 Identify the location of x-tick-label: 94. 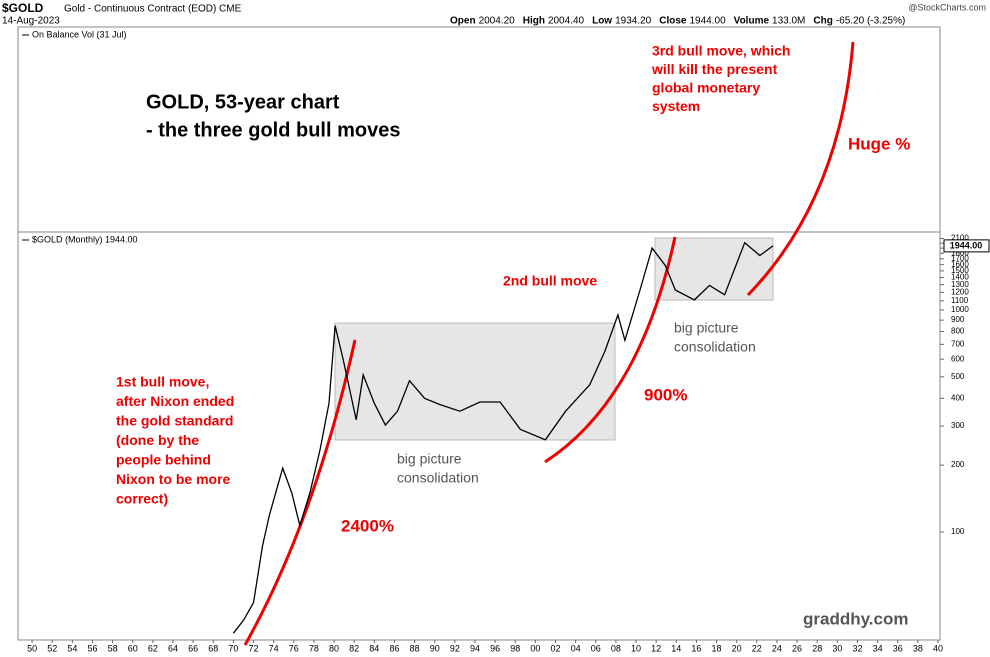
(475, 648).